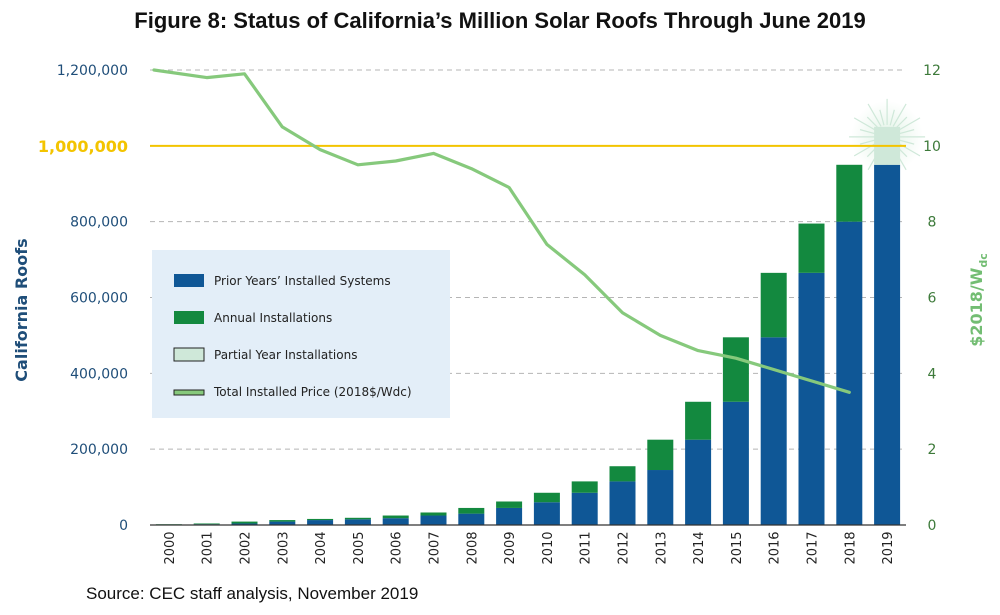 This screenshot has height=615, width=1000. Describe the element at coordinates (888, 547) in the screenshot. I see `x-tick-label: 2019` at that location.